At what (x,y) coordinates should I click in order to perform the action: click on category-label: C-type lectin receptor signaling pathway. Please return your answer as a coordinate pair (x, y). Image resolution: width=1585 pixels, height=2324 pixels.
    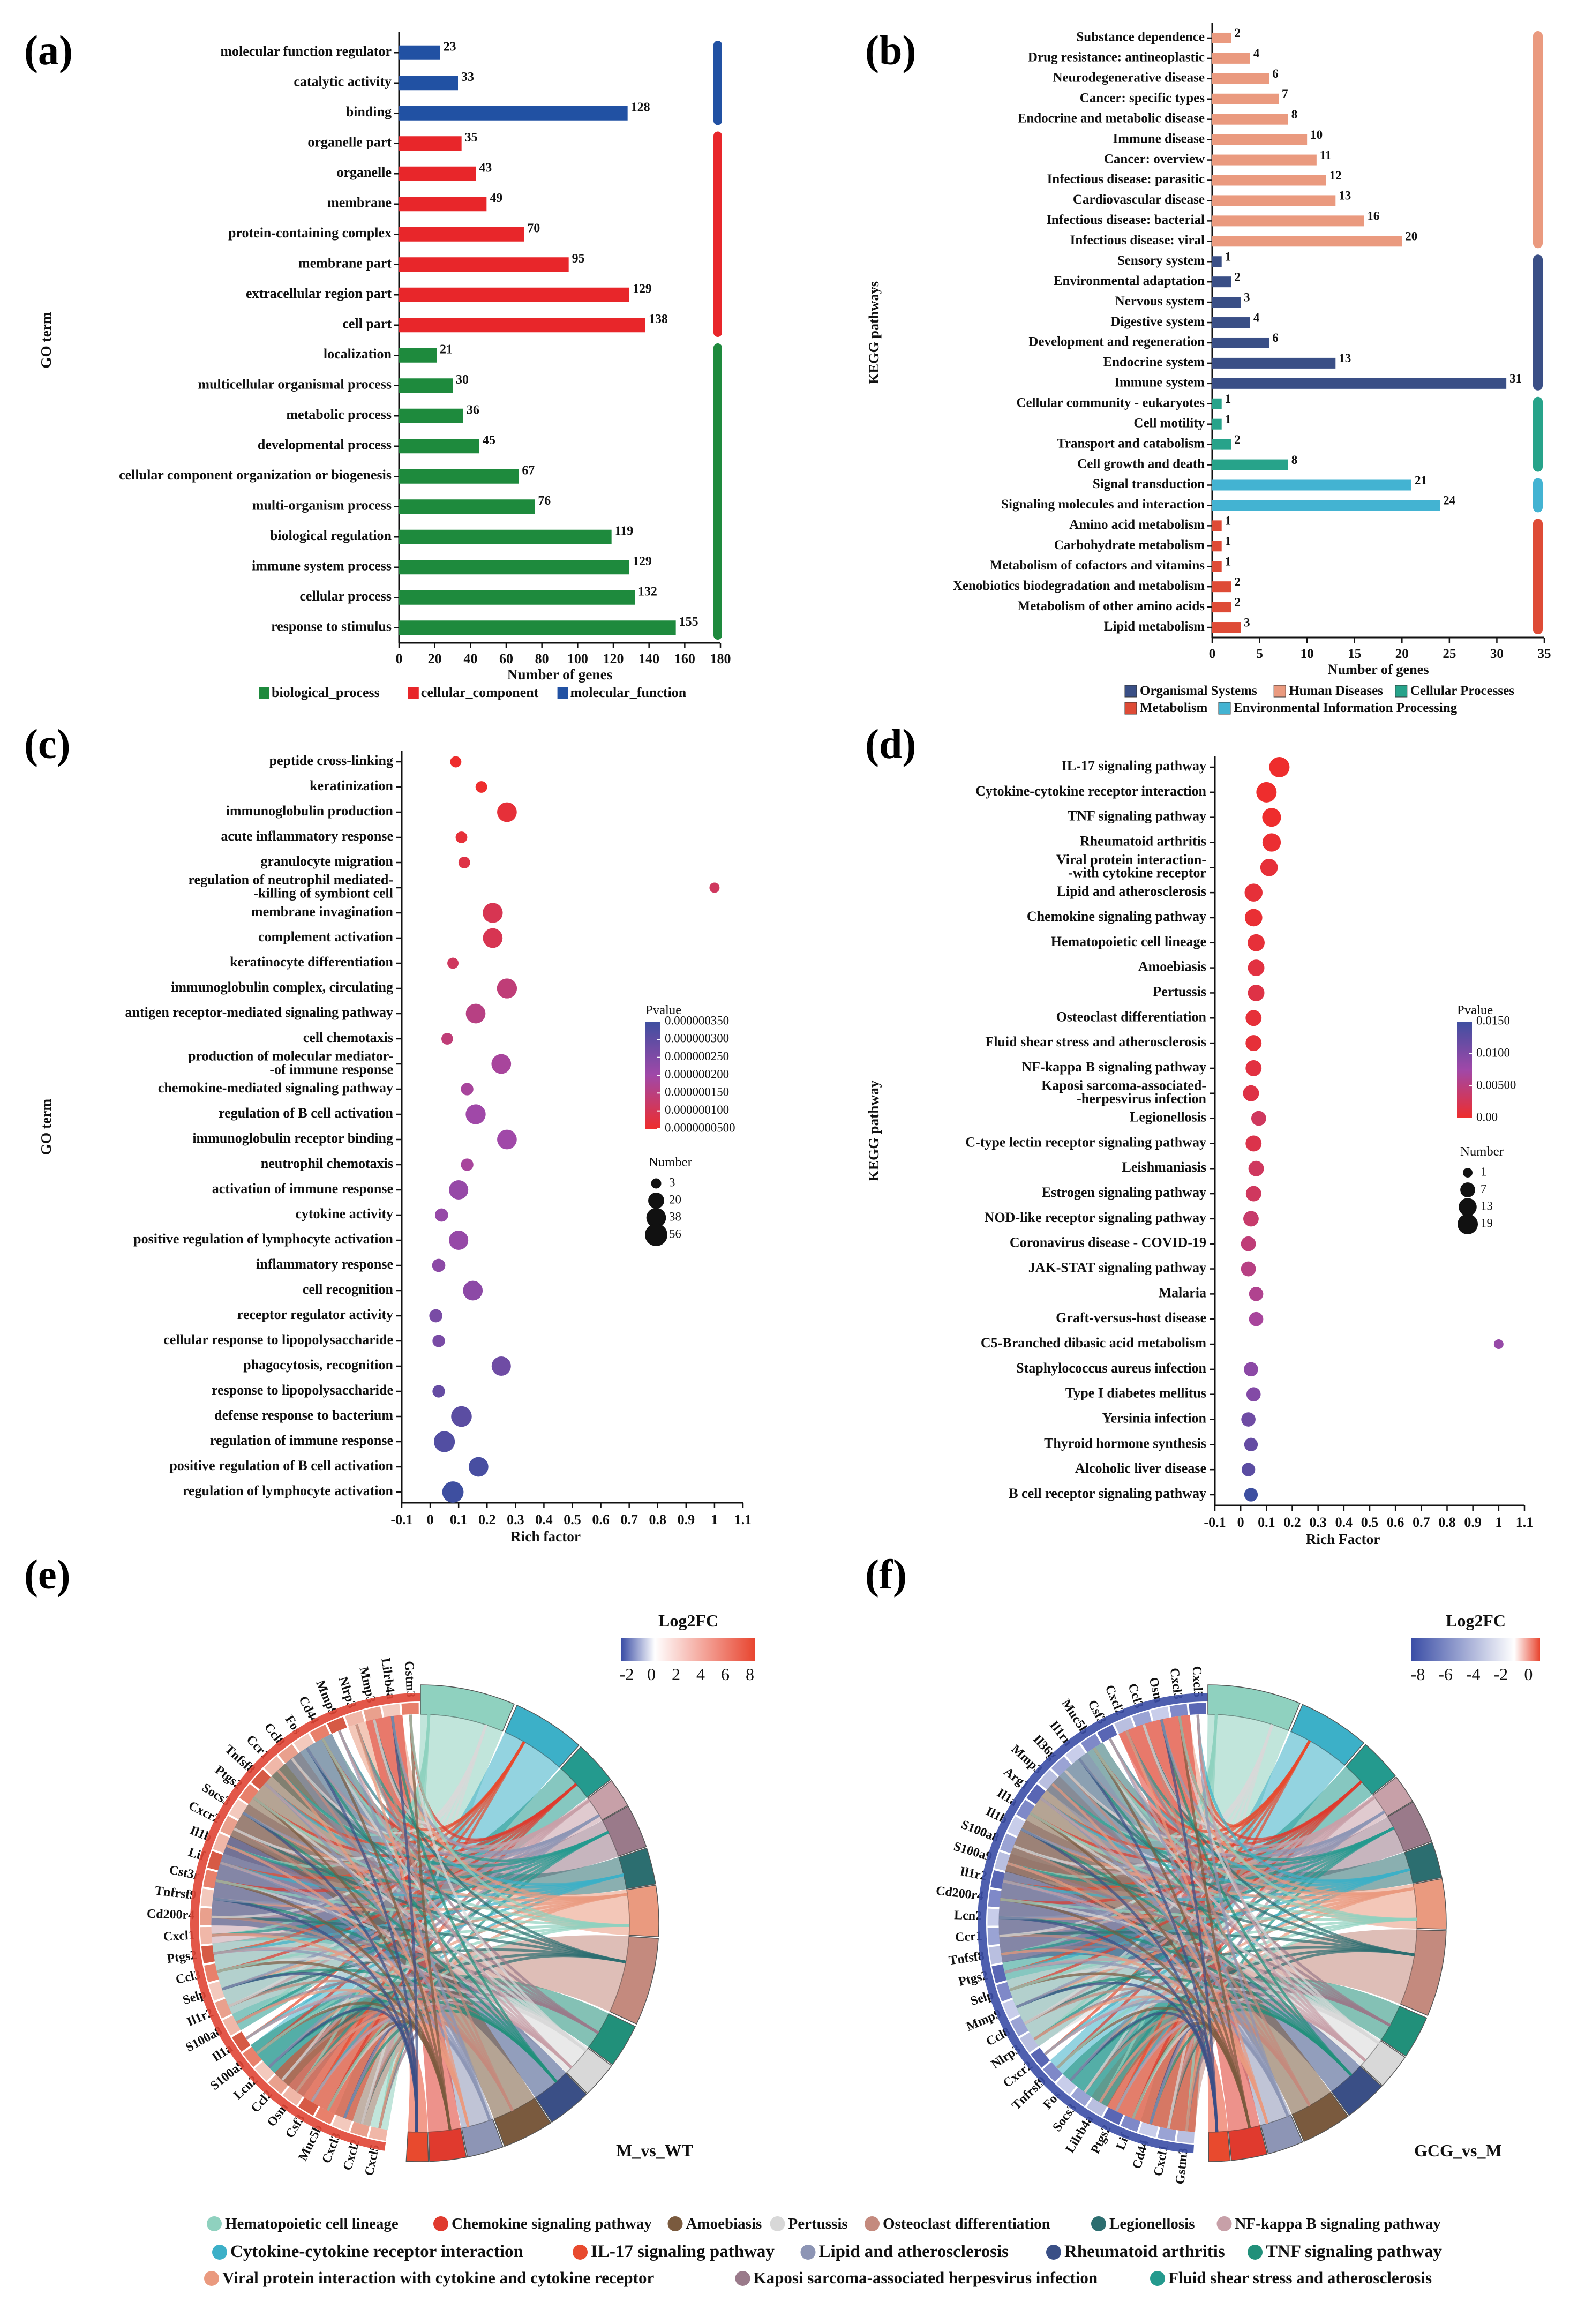
    Looking at the image, I should click on (1085, 1142).